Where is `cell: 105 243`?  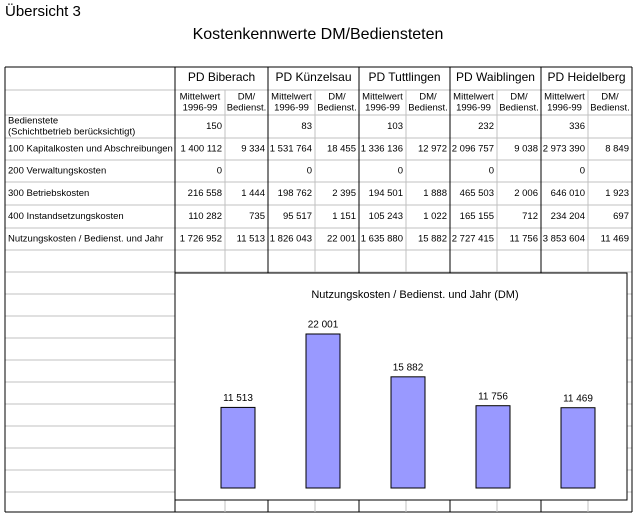
cell: 105 243 is located at coordinates (386, 216).